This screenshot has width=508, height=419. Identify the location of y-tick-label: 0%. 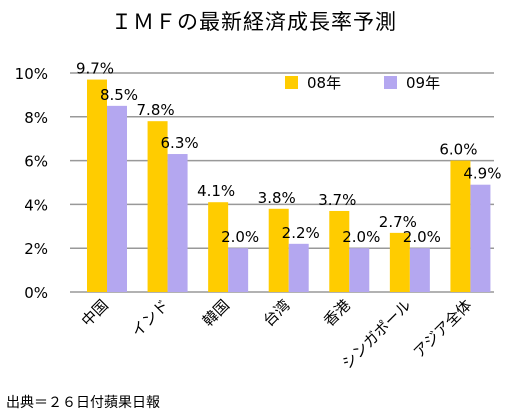
(36, 293).